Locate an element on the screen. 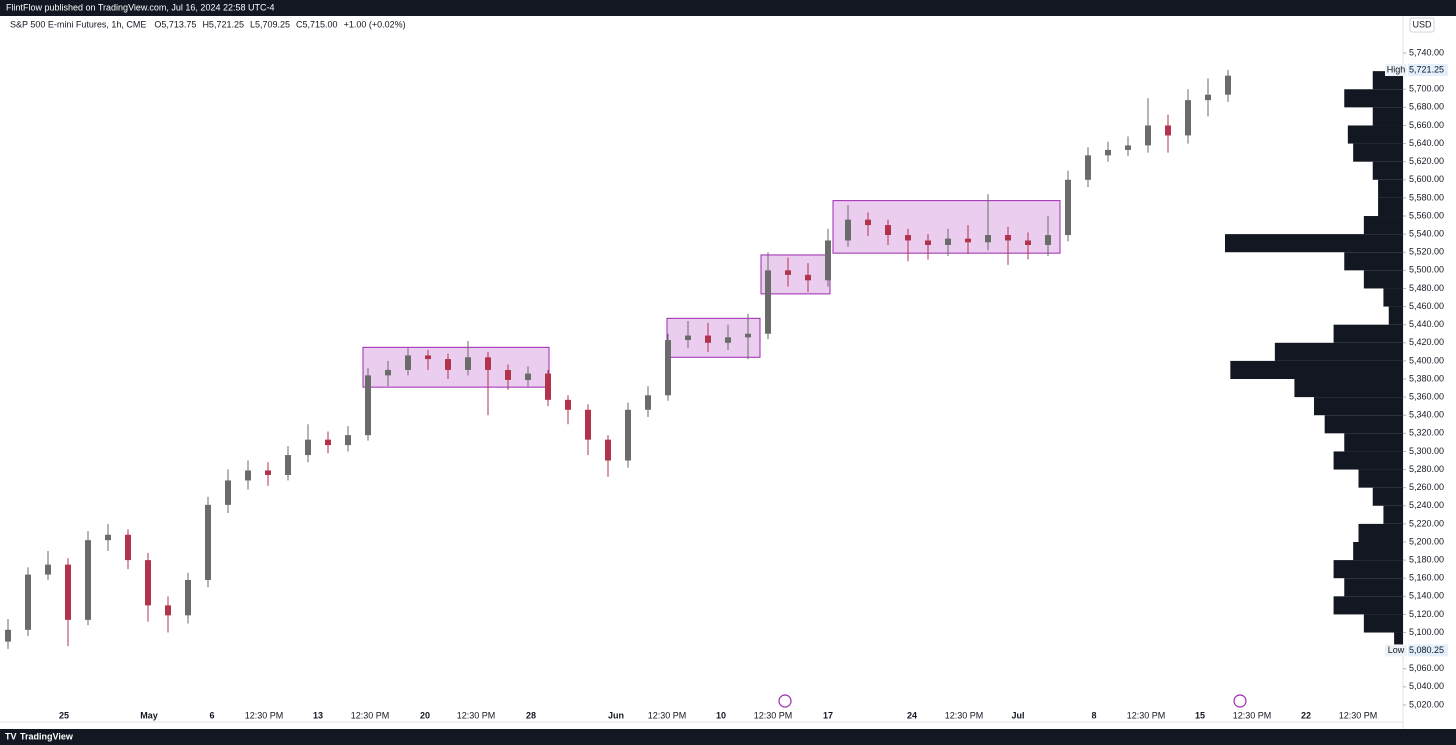 The image size is (1456, 745). bottom-bar is located at coordinates (728, 737).